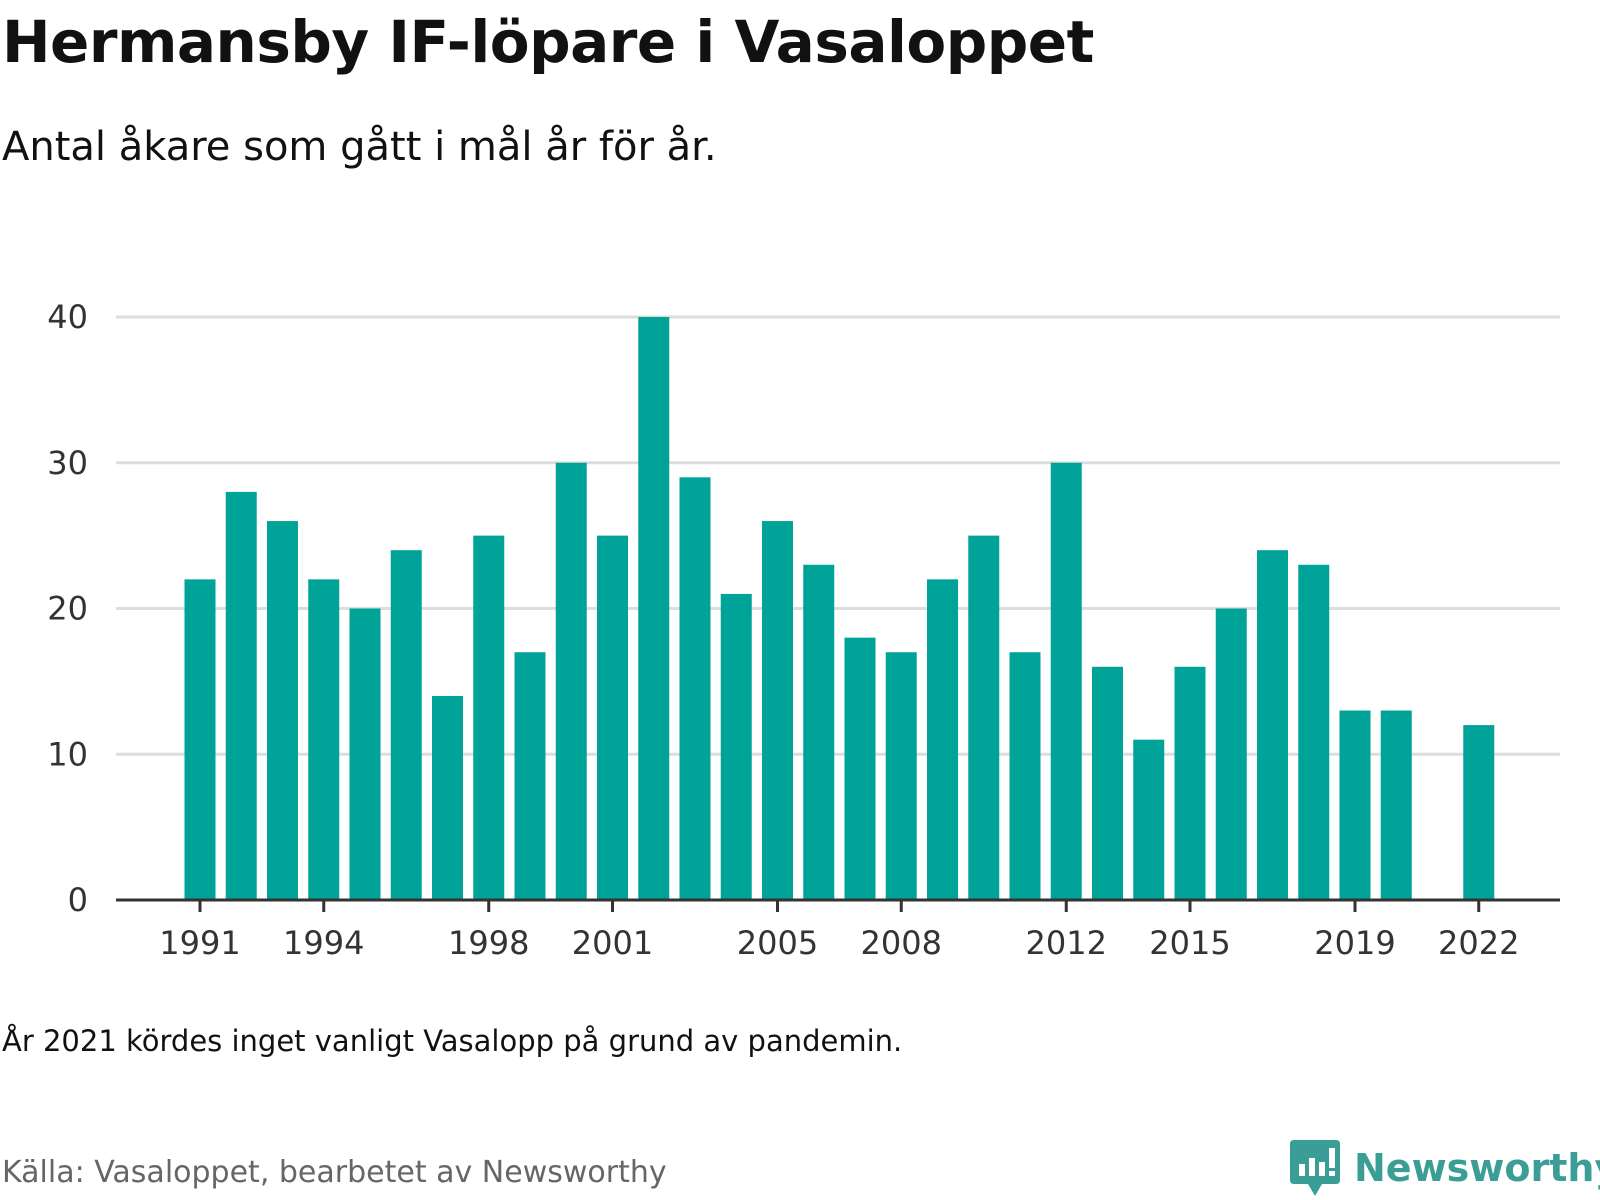 This screenshot has width=1600, height=1200. What do you see at coordinates (612, 943) in the screenshot?
I see `x-tick-label: 2001` at bounding box center [612, 943].